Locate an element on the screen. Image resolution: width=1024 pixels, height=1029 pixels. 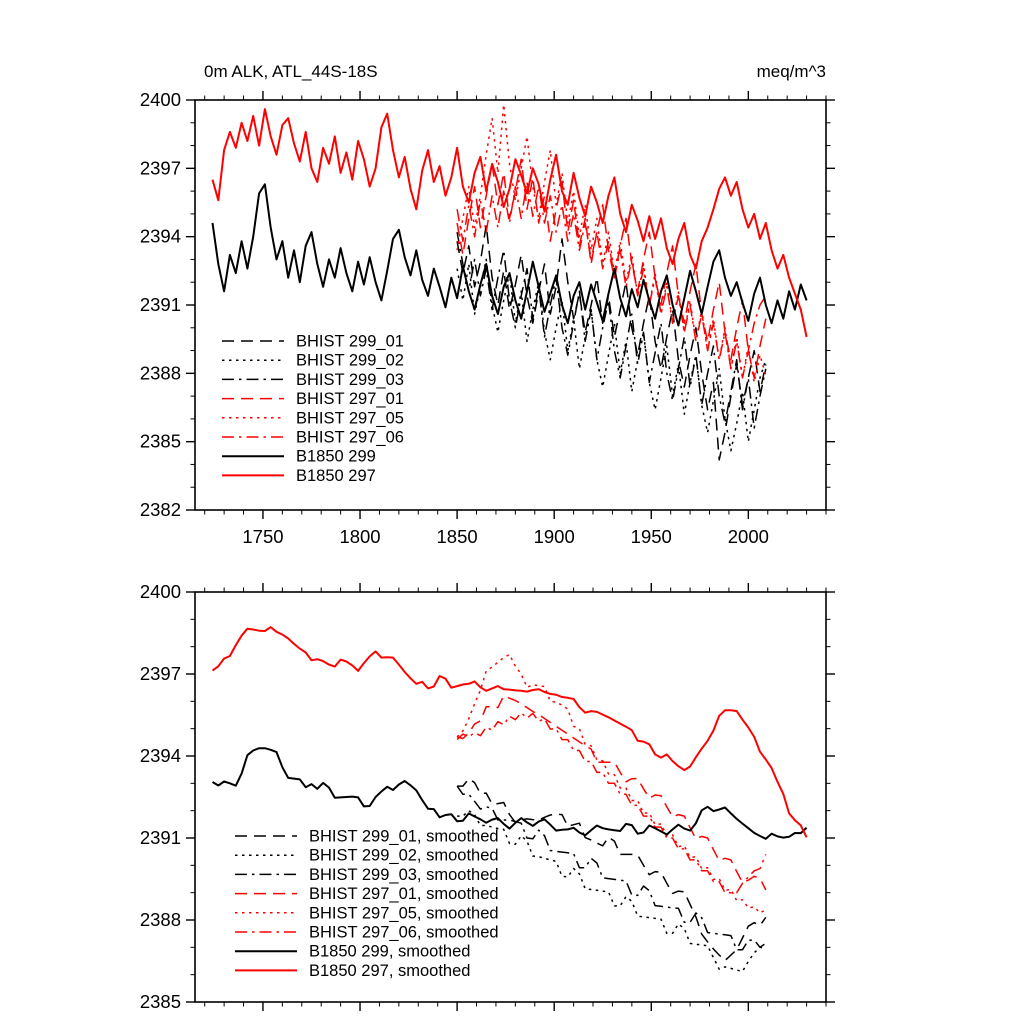
legend-label: BHIST 299_03 is located at coordinates (350, 380).